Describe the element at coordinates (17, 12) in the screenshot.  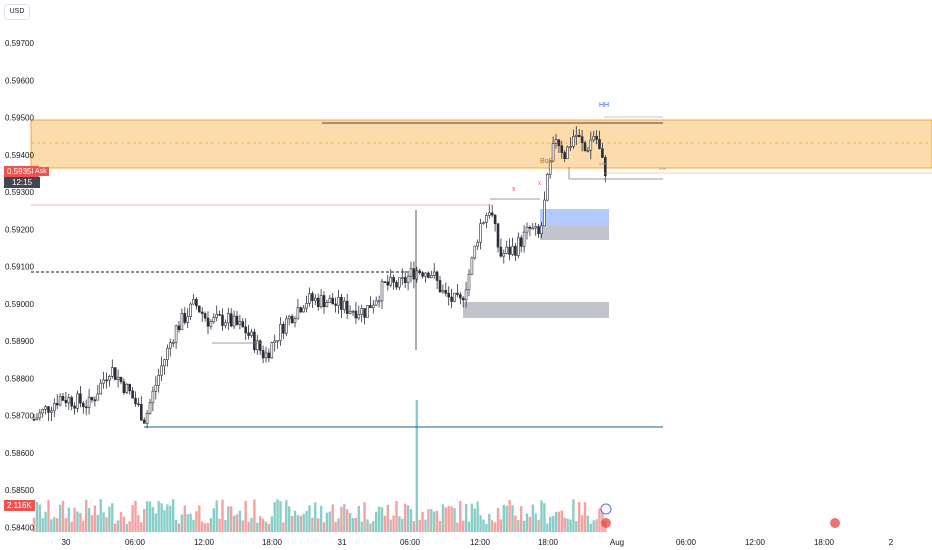
I see `currency-button: USD` at that location.